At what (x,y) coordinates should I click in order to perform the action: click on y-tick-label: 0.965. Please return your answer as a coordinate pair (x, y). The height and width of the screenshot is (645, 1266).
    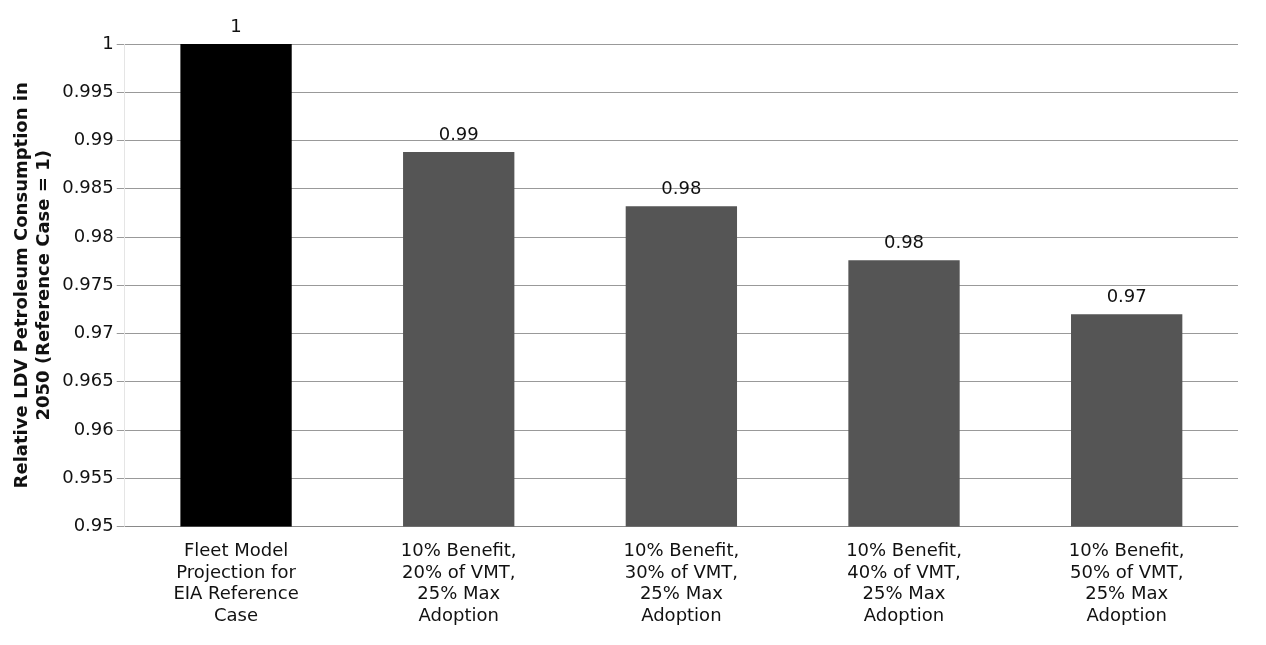
    Looking at the image, I should click on (88, 380).